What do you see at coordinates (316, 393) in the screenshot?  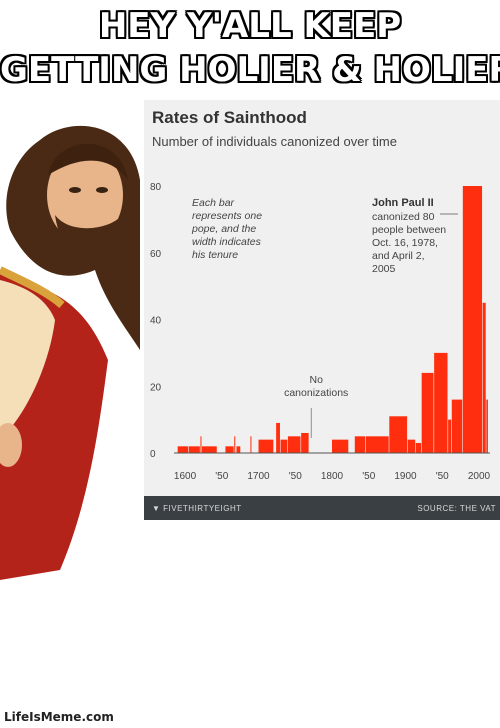 I see `annotation-no-canonizations: canonizations` at bounding box center [316, 393].